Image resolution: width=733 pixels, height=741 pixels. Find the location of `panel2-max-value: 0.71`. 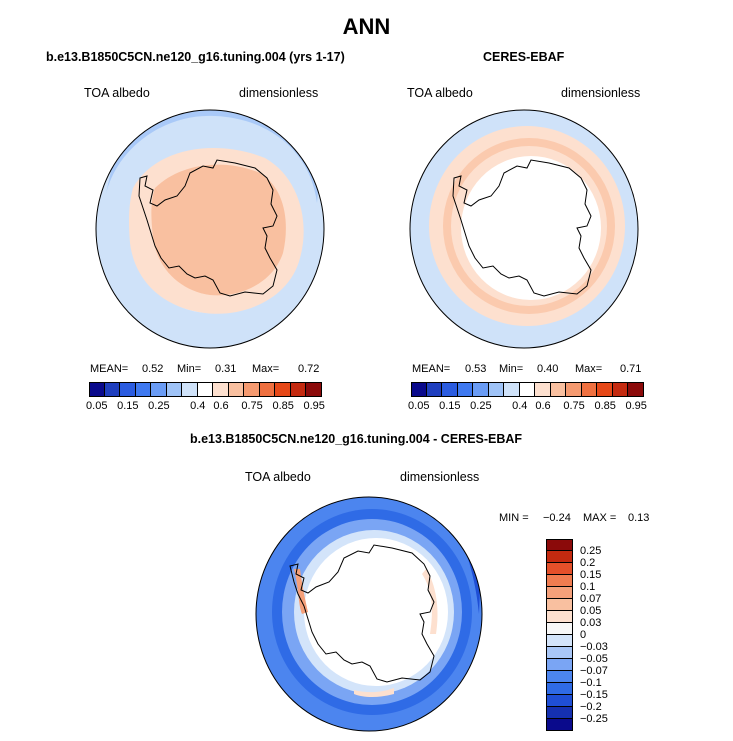

panel2-max-value: 0.71 is located at coordinates (631, 369).